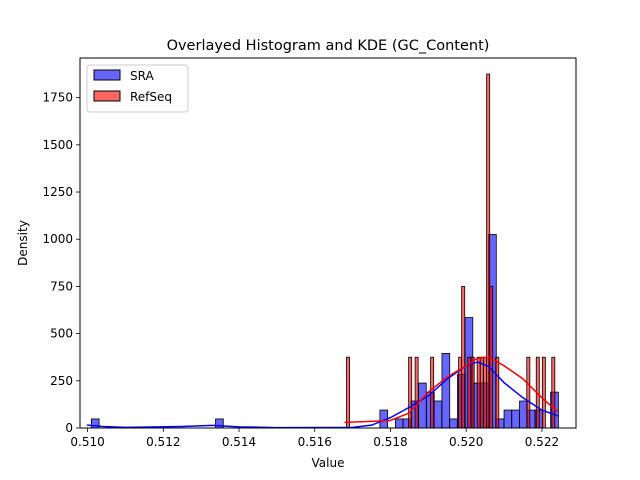 The width and height of the screenshot is (640, 480). I want to click on y-tick-label: 1750, so click(57, 98).